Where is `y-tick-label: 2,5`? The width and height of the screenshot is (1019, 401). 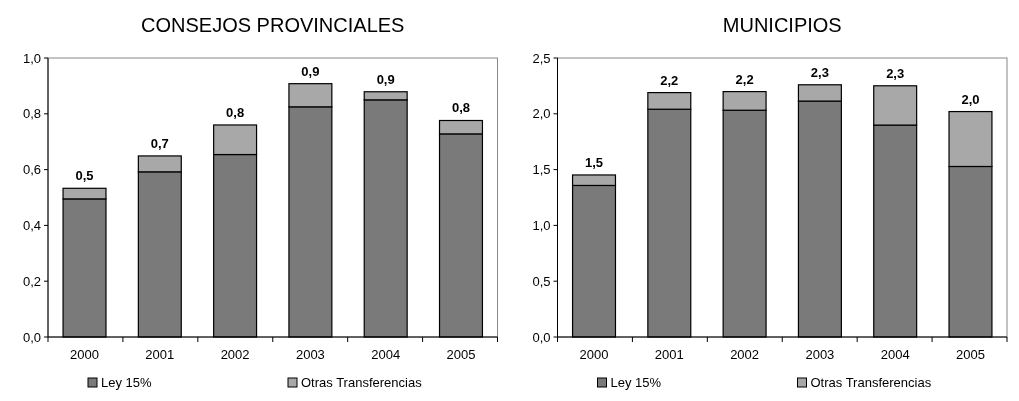 y-tick-label: 2,5 is located at coordinates (541, 58).